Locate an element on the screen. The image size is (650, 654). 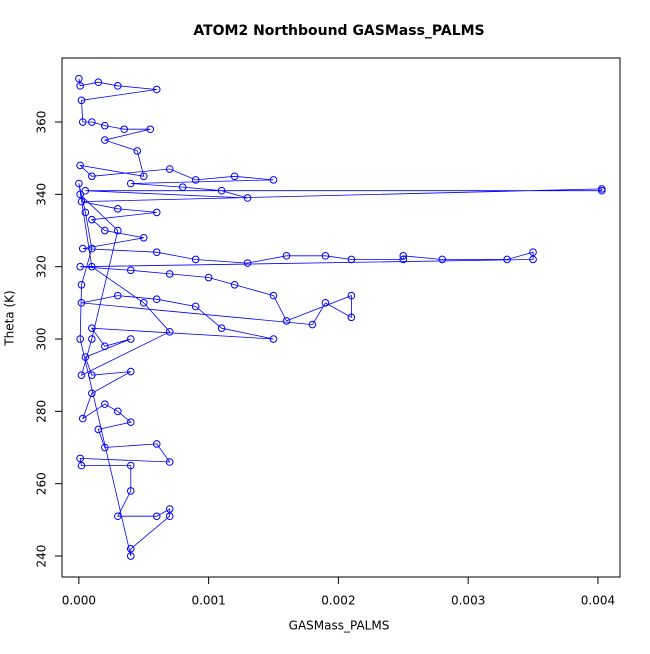
x-tick-label: 0.003 is located at coordinates (468, 601).